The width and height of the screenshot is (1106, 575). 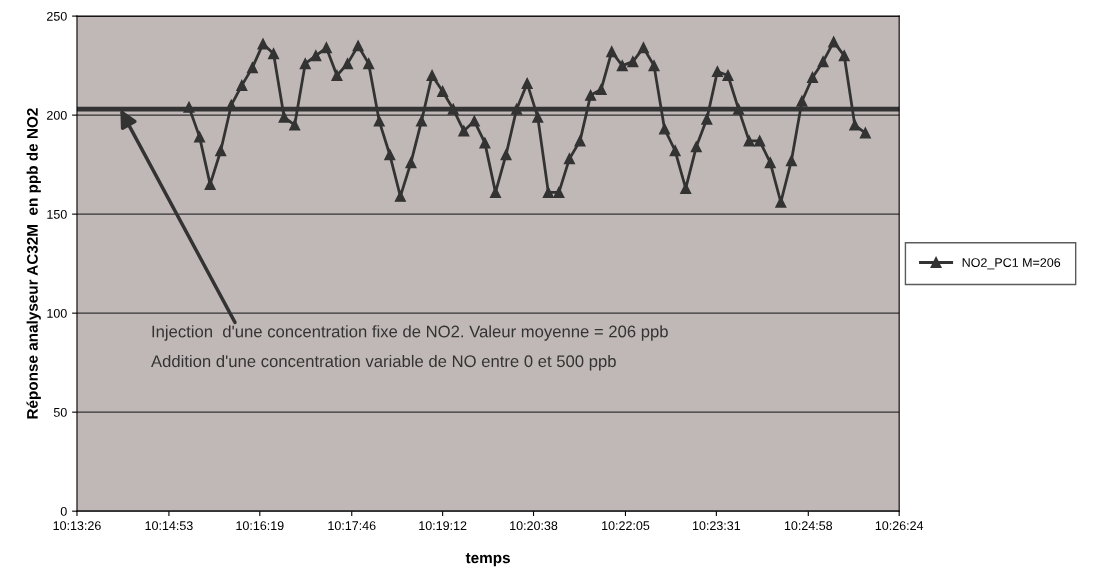 What do you see at coordinates (57, 214) in the screenshot?
I see `y-tick-label: 150` at bounding box center [57, 214].